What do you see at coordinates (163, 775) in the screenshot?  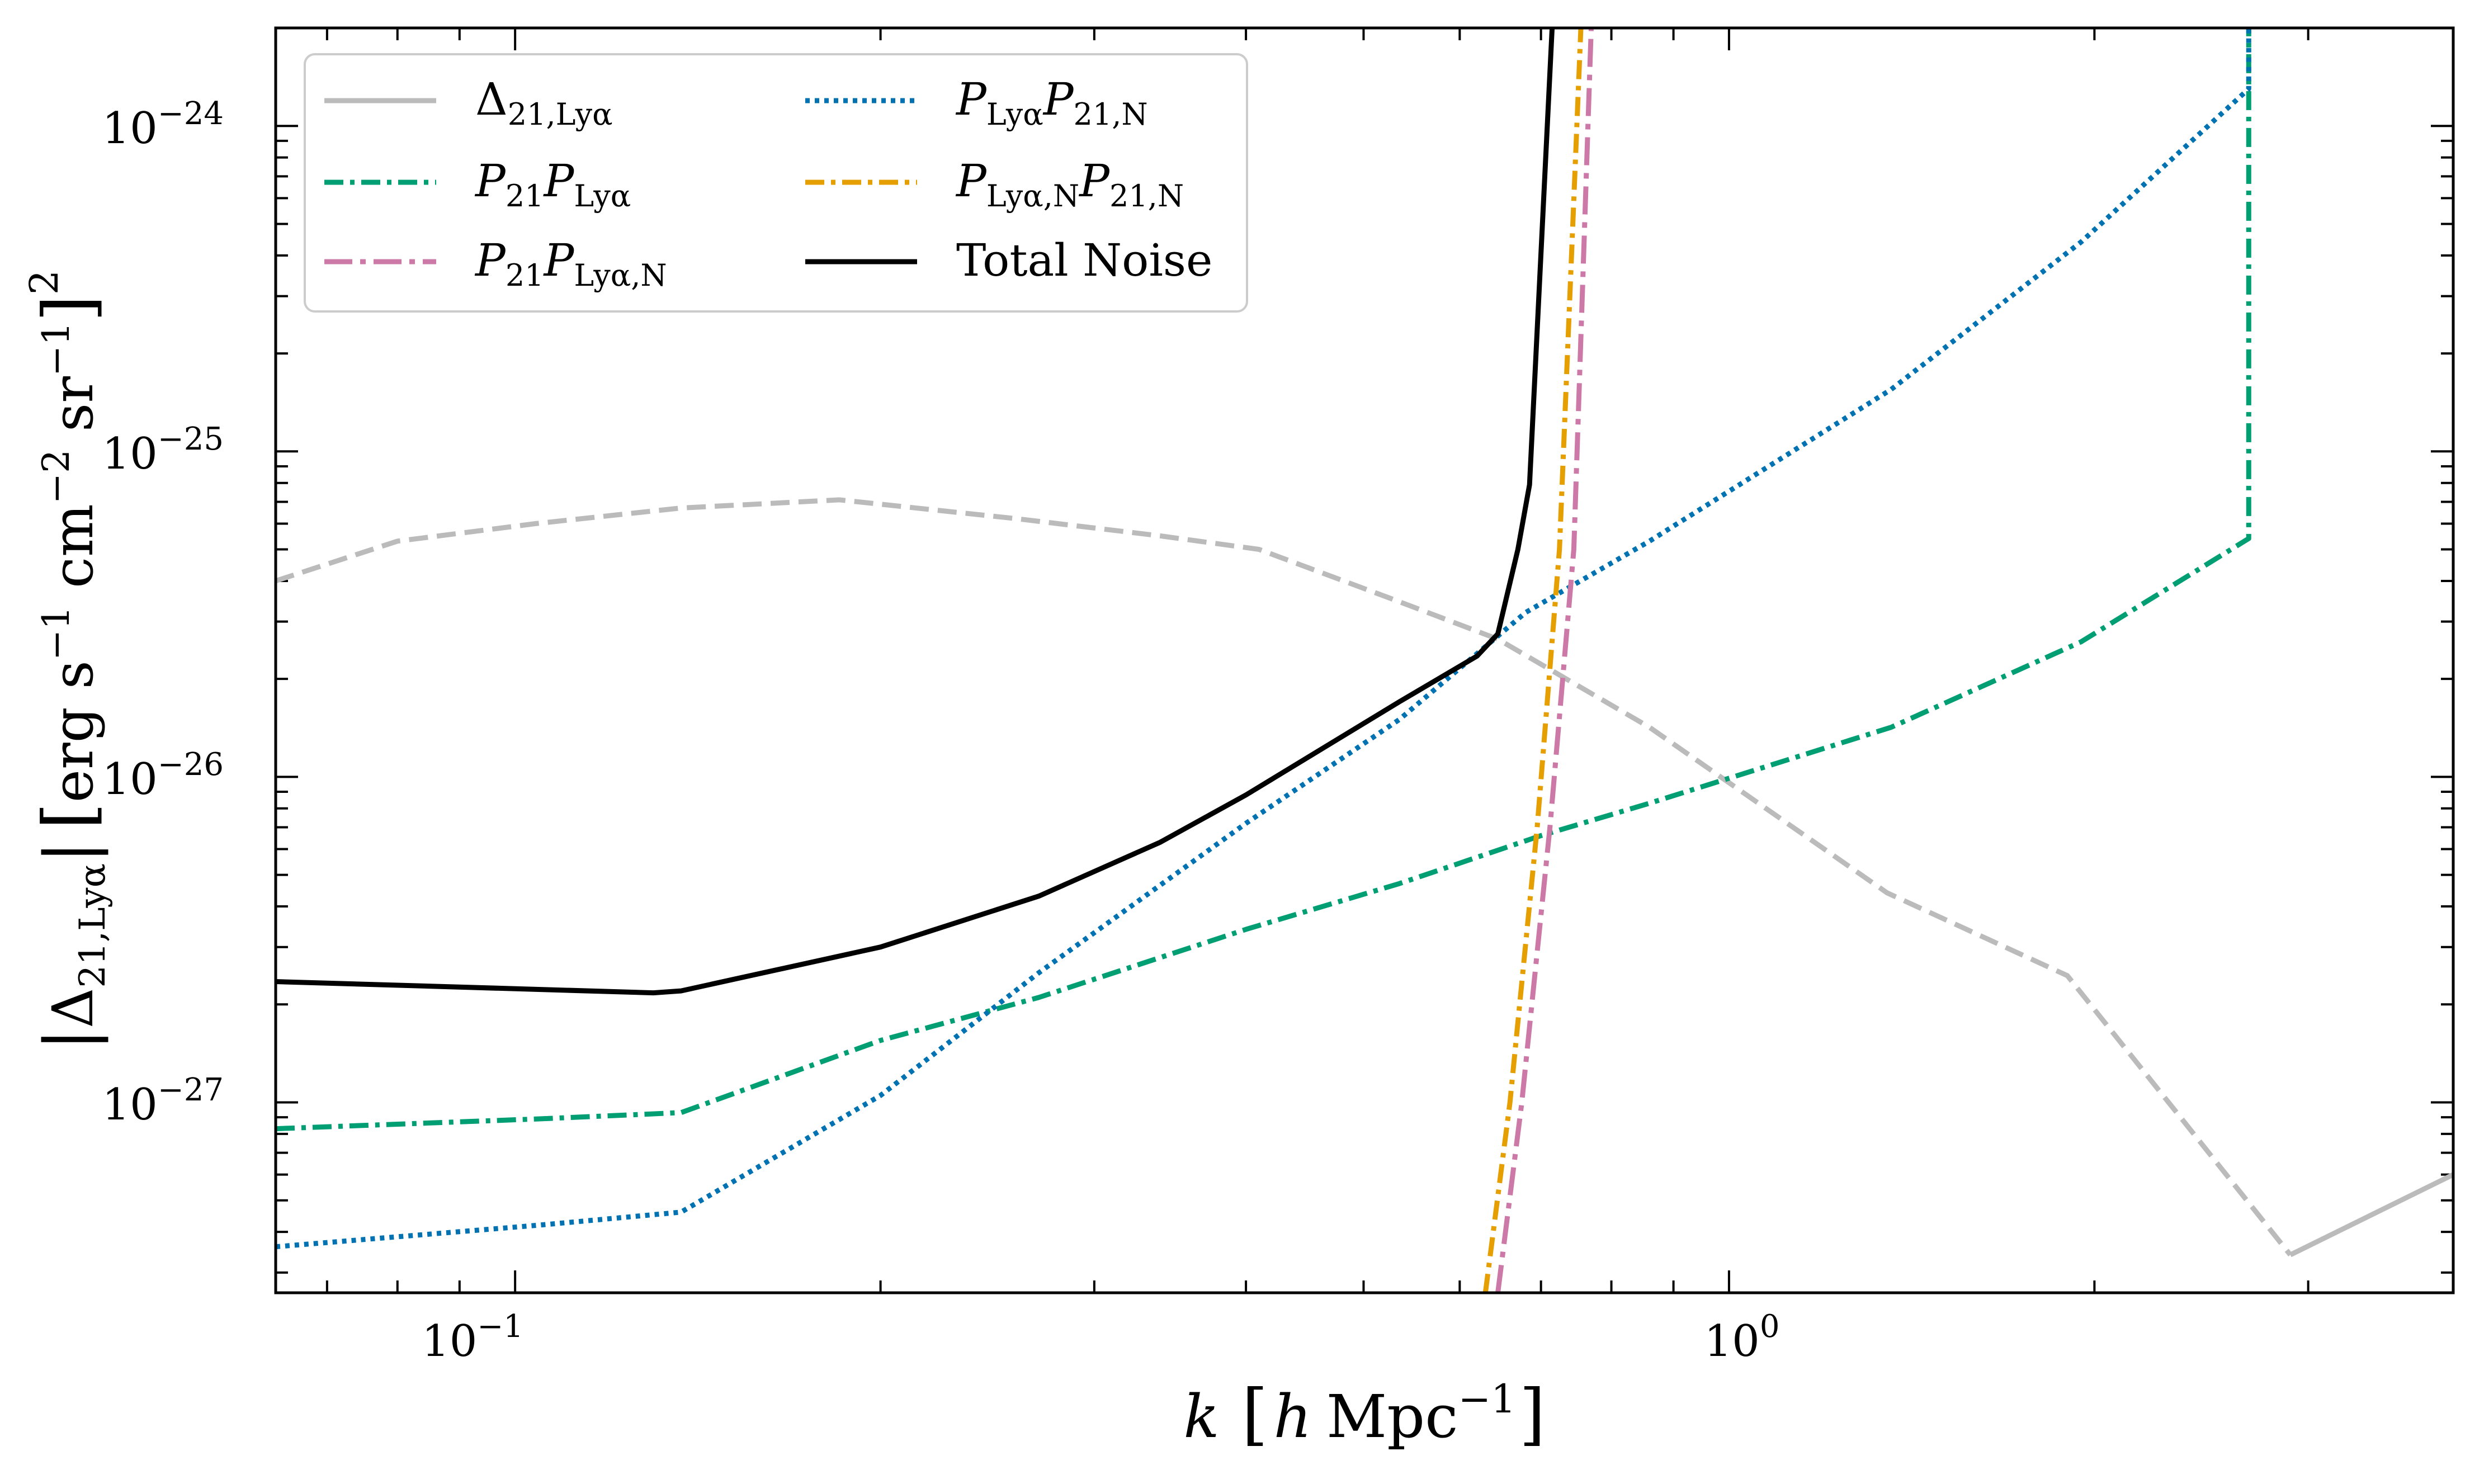 I see `y-tick-label-1: 10−26` at bounding box center [163, 775].